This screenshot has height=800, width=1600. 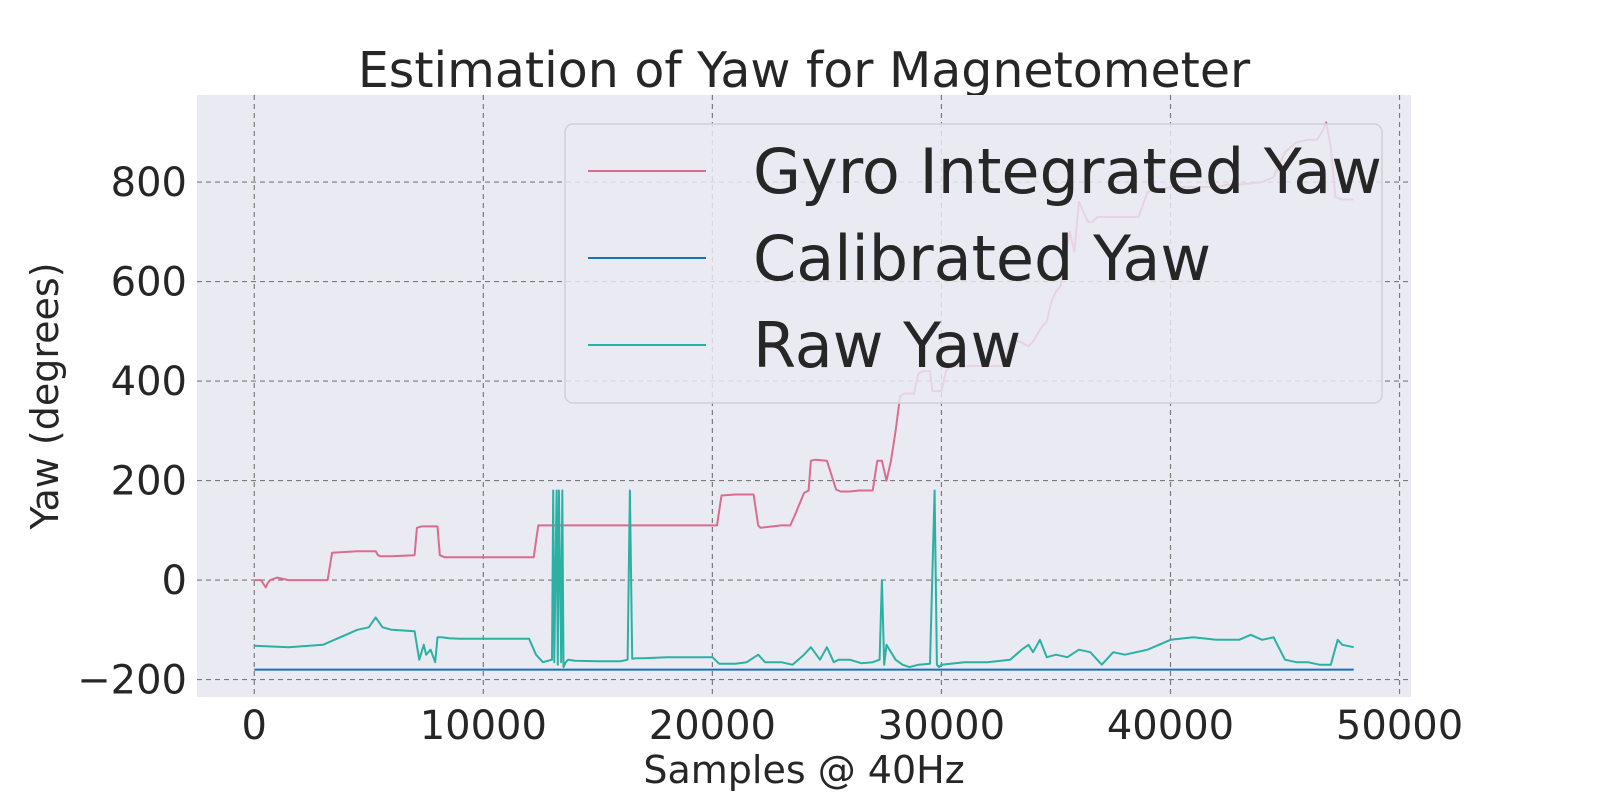 I want to click on x-tick-label: 0, so click(x=254, y=726).